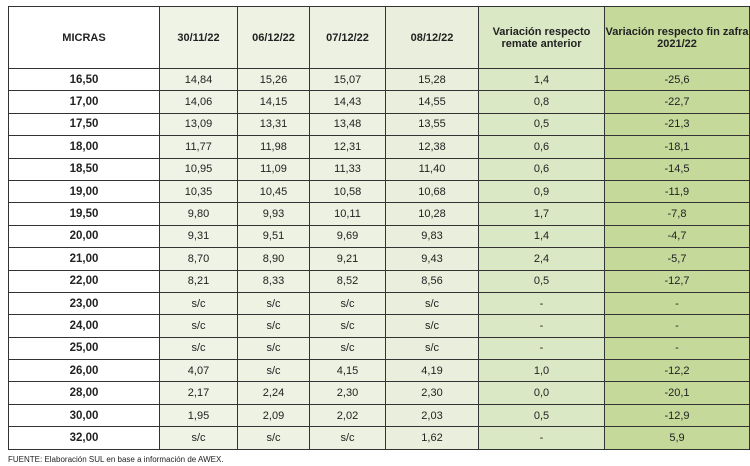  Describe the element at coordinates (677, 393) in the screenshot. I see `cell-var-zafra: -20,1` at that location.